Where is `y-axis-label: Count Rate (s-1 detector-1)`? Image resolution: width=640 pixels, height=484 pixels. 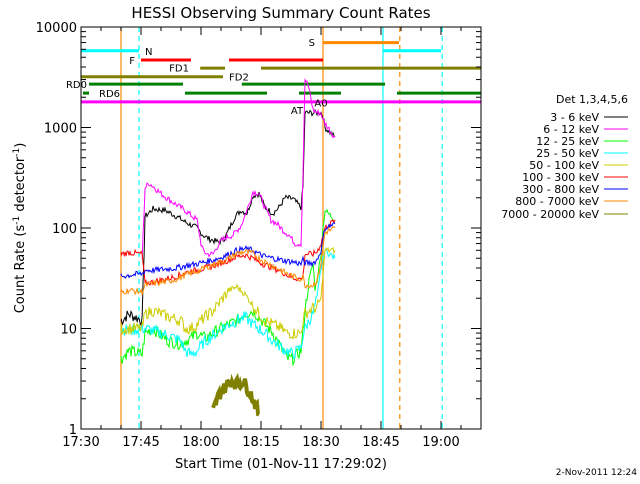 y-axis-label: Count Rate (s-1 detector-1) is located at coordinates (20, 228).